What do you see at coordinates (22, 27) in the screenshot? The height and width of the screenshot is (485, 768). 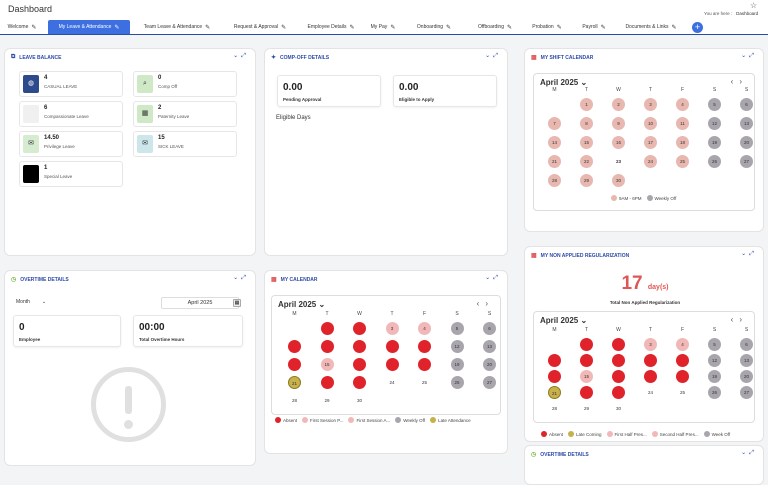 I see `tab-welcome: Welcome ✎` at bounding box center [22, 27].